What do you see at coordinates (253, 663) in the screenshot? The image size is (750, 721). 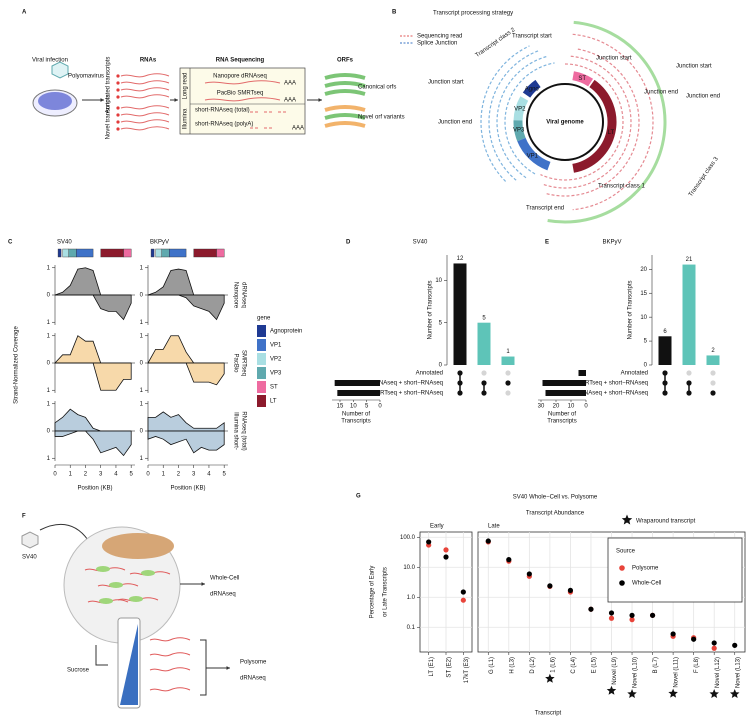 I see `label: Polysome` at bounding box center [253, 663].